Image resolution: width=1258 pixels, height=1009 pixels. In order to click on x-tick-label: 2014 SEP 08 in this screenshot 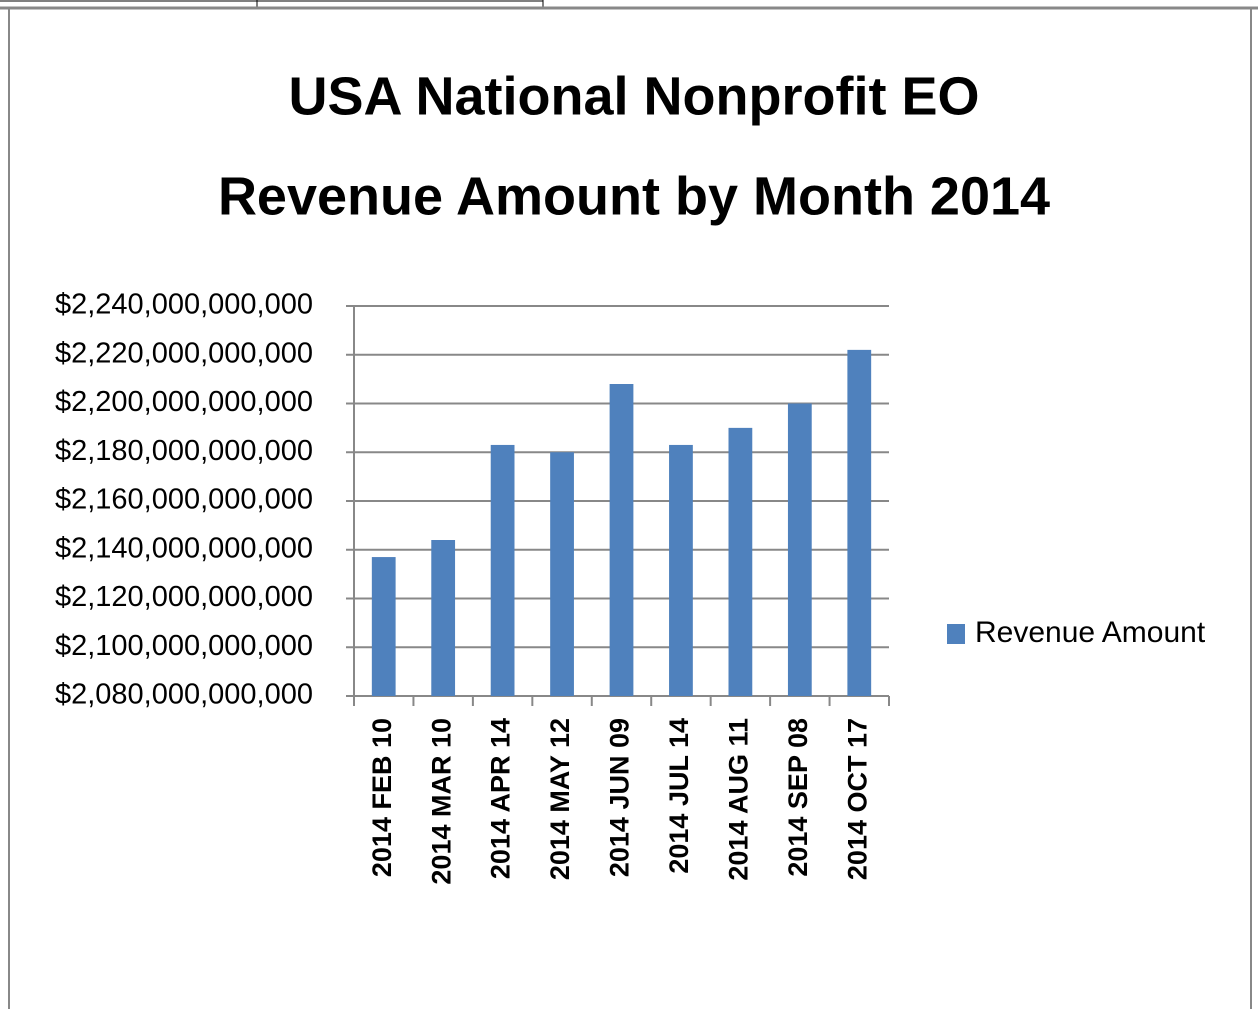, I will do `click(798, 797)`.